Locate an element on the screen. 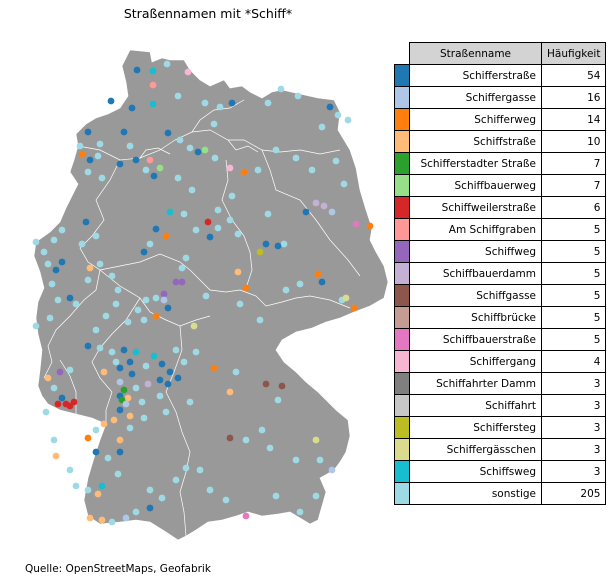  legend-street-name: Schiffgasse is located at coordinates (475, 295).